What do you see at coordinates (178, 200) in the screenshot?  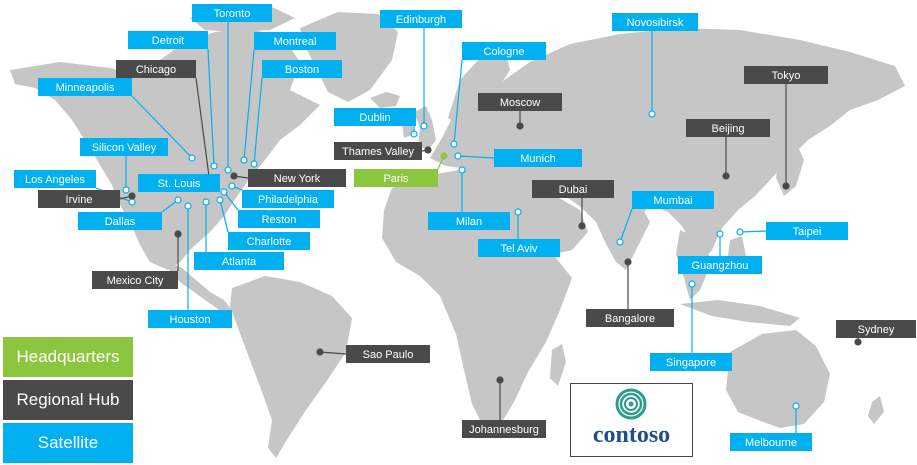 I see `marker-dallas` at bounding box center [178, 200].